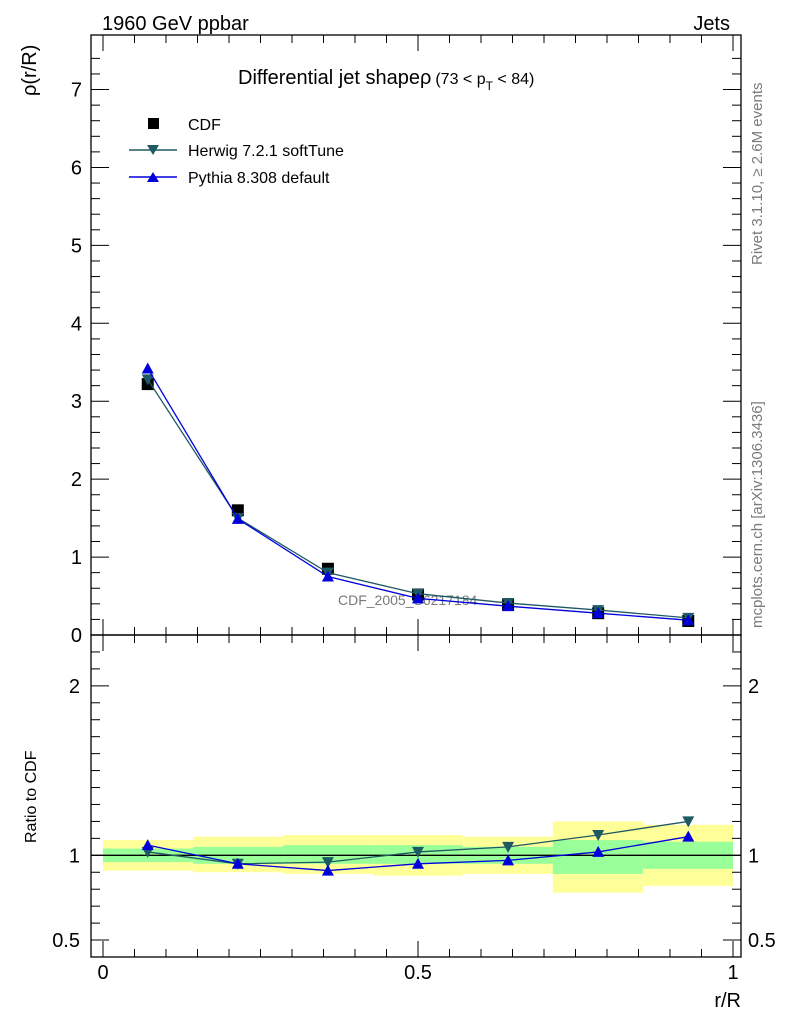 The height and width of the screenshot is (1024, 786). What do you see at coordinates (76, 168) in the screenshot?
I see `y-tick-label: 6` at bounding box center [76, 168].